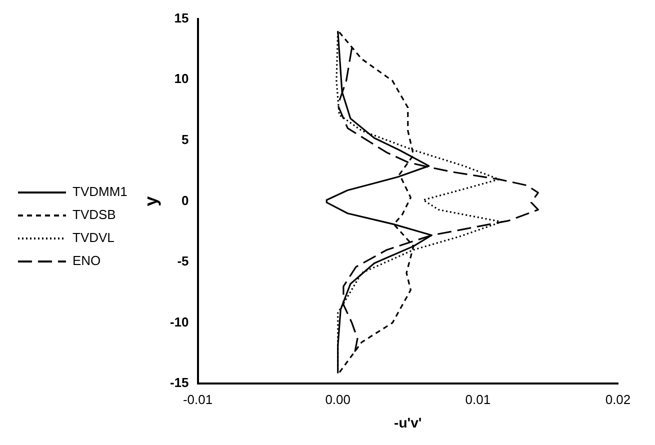 This screenshot has height=445, width=655. What do you see at coordinates (179, 322) in the screenshot?
I see `y-tick-label: -10` at bounding box center [179, 322].